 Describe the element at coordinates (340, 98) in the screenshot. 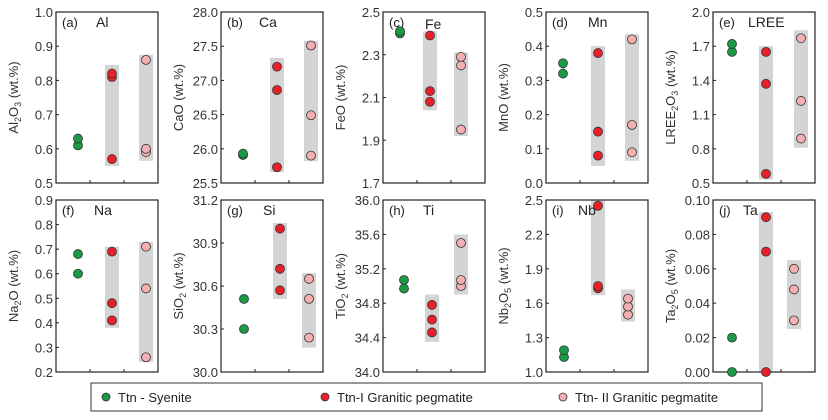

I see `y-axis-label: FeO (wt.%)` at that location.